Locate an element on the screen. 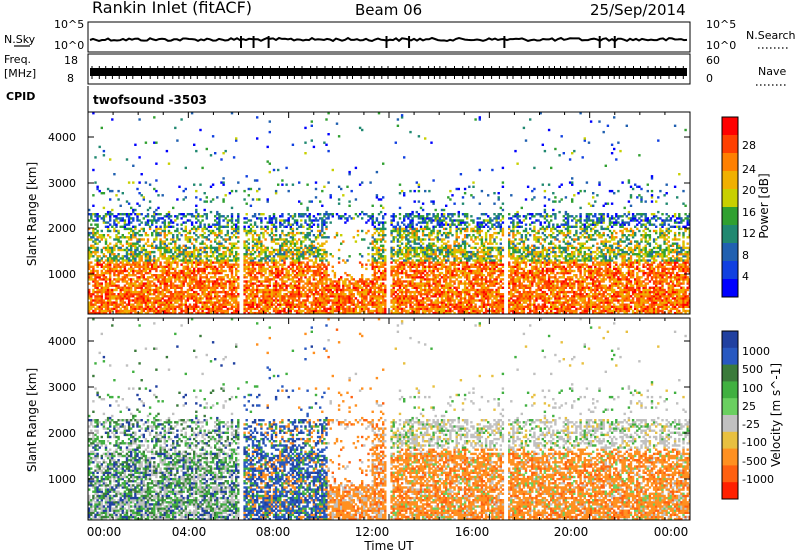  freq-label: Freq. is located at coordinates (17, 59).